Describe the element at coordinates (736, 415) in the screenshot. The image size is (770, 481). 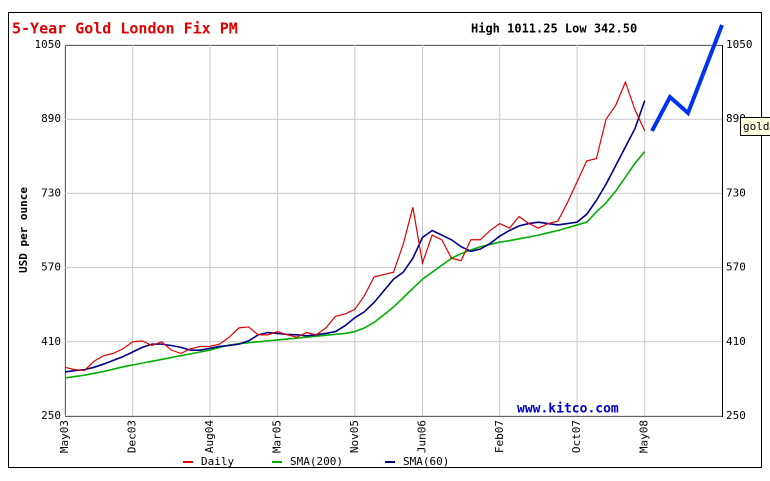
I see `y2-tick-label: 250` at that location.